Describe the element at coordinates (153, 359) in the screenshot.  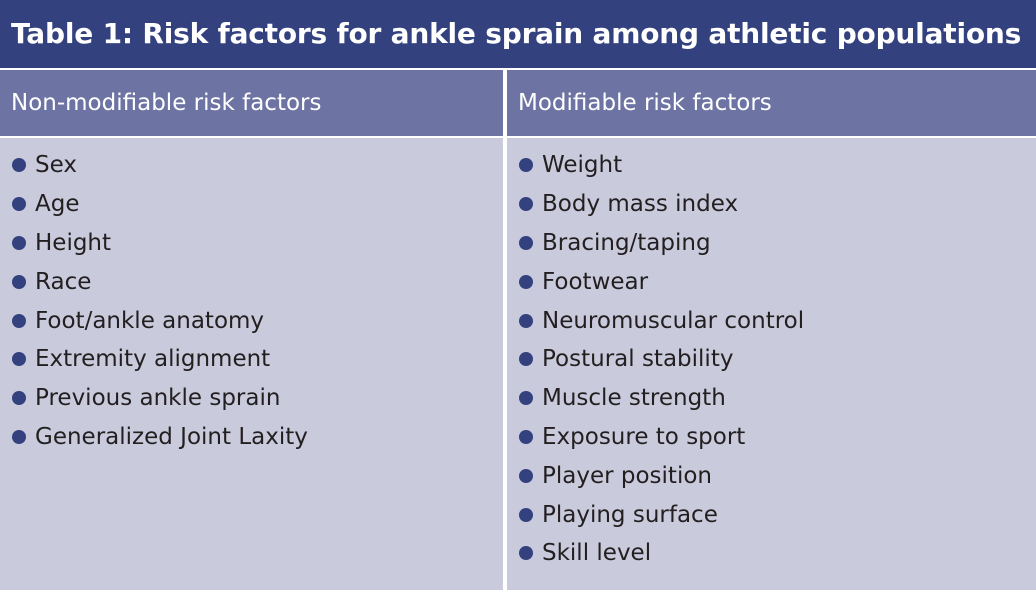
I see `list-item-label: Extremity alignment` at that location.